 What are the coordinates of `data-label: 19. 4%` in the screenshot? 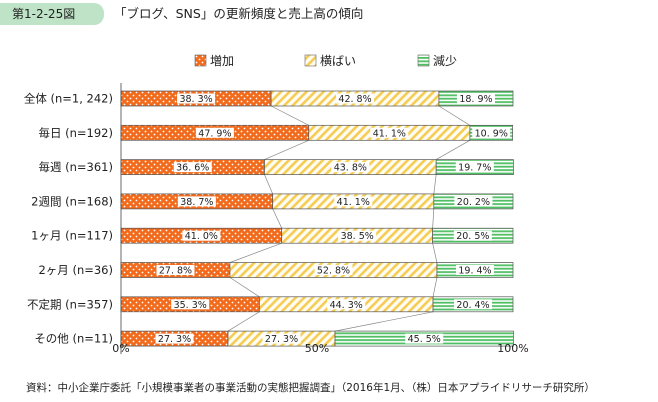 It's located at (474, 271).